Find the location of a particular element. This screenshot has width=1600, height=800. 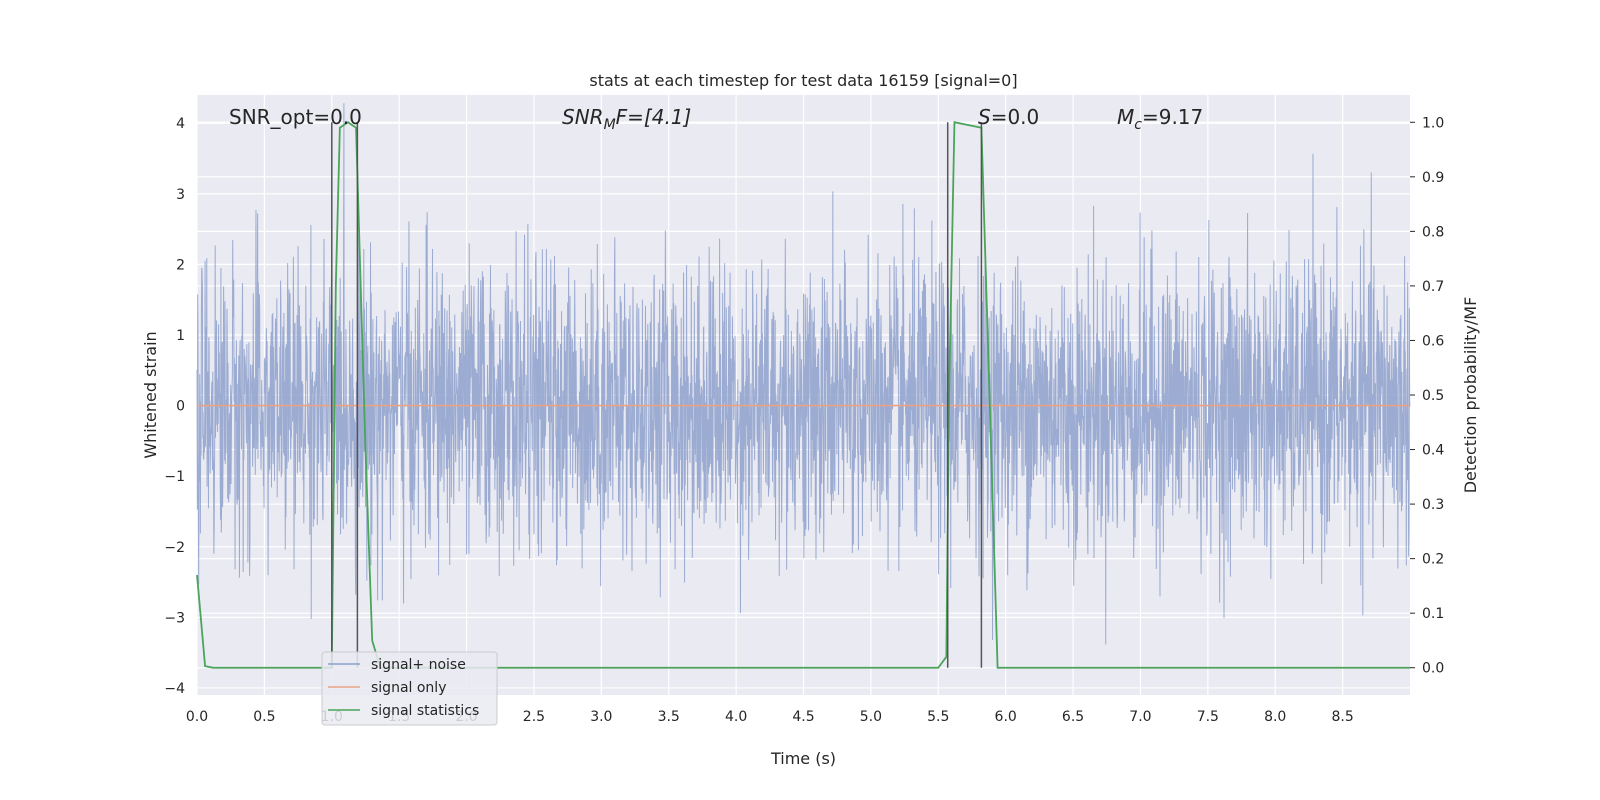

annotation-mc: Mc=9.17 is located at coordinates (1160, 119).